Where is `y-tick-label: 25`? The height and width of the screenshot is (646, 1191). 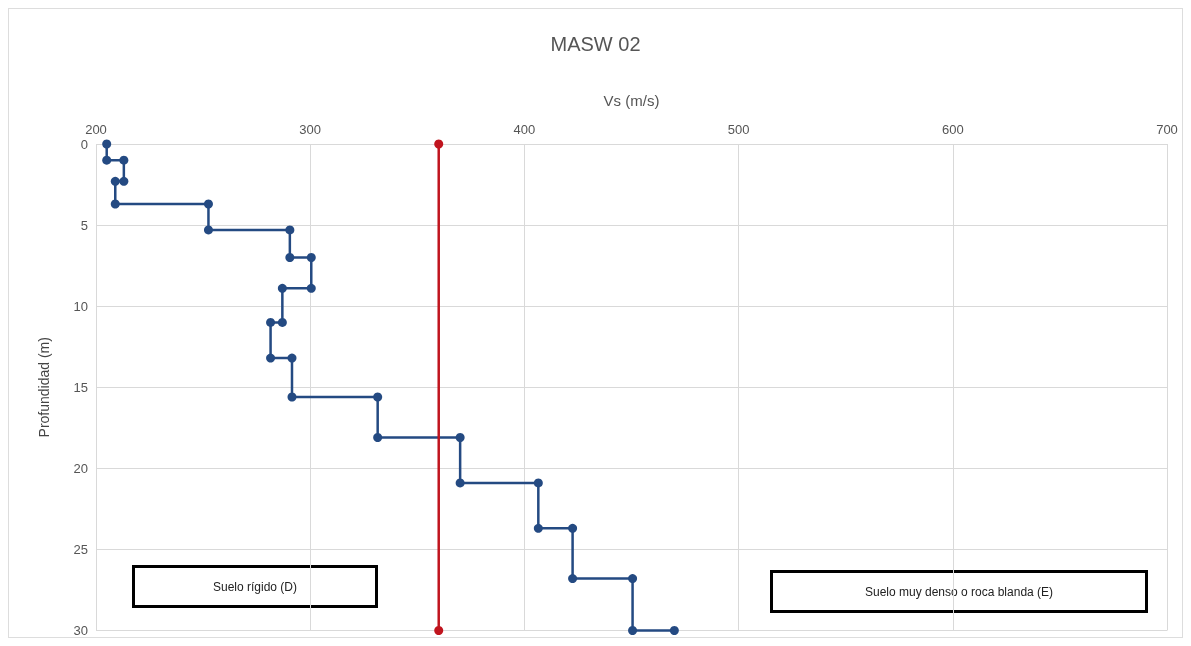
y-tick-label: 25 is located at coordinates (80, 549).